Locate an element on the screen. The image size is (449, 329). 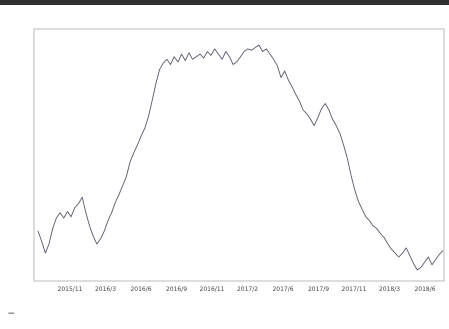
x-tick-label: 2018/3 is located at coordinates (389, 289).